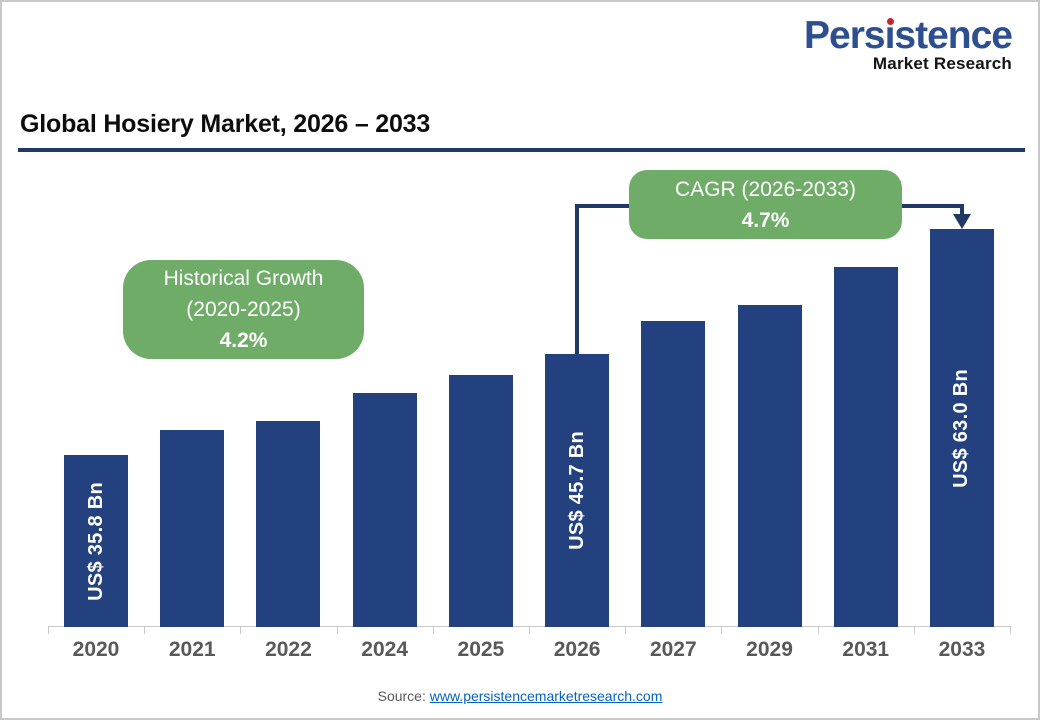 The width and height of the screenshot is (1040, 720). What do you see at coordinates (769, 466) in the screenshot?
I see `bar-2029` at bounding box center [769, 466].